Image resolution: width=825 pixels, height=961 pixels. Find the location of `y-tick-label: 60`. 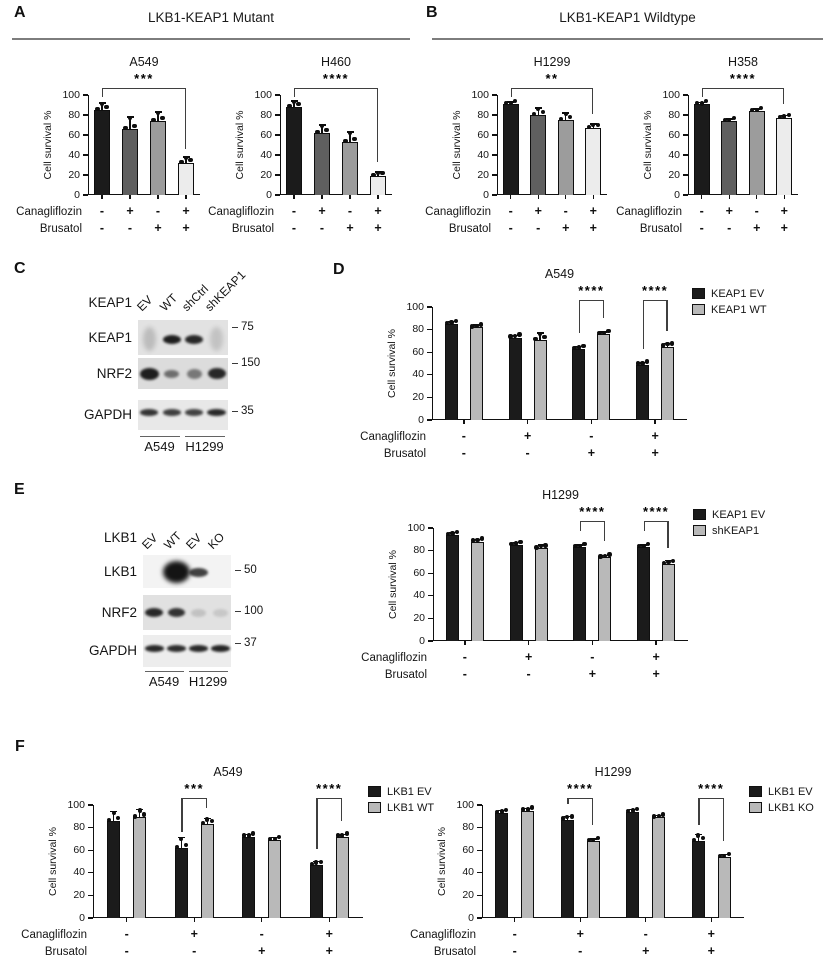

y-tick-label: 60 is located at coordinates (674, 134).